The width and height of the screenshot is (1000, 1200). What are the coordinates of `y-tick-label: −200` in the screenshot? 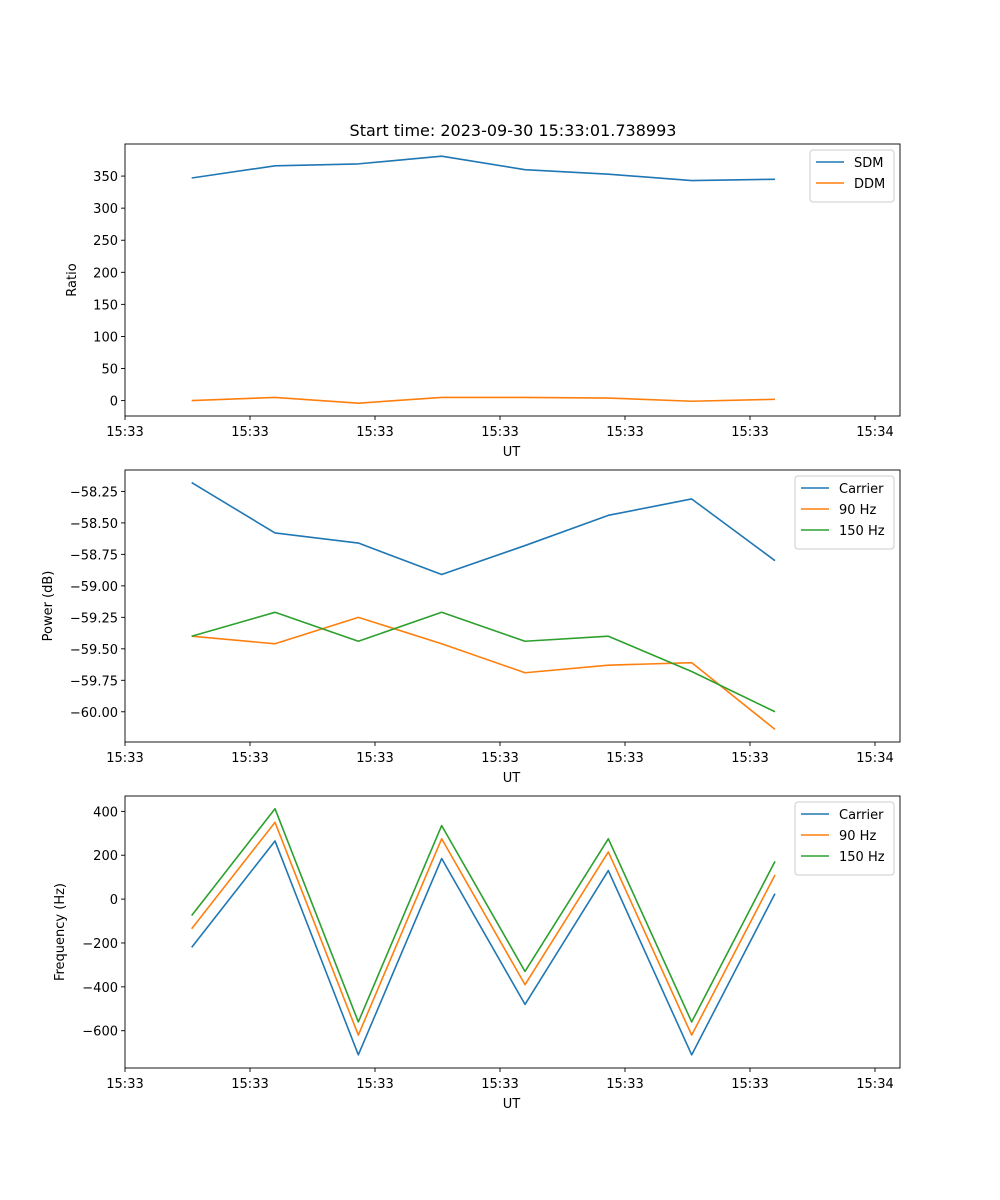 It's located at (100, 944).